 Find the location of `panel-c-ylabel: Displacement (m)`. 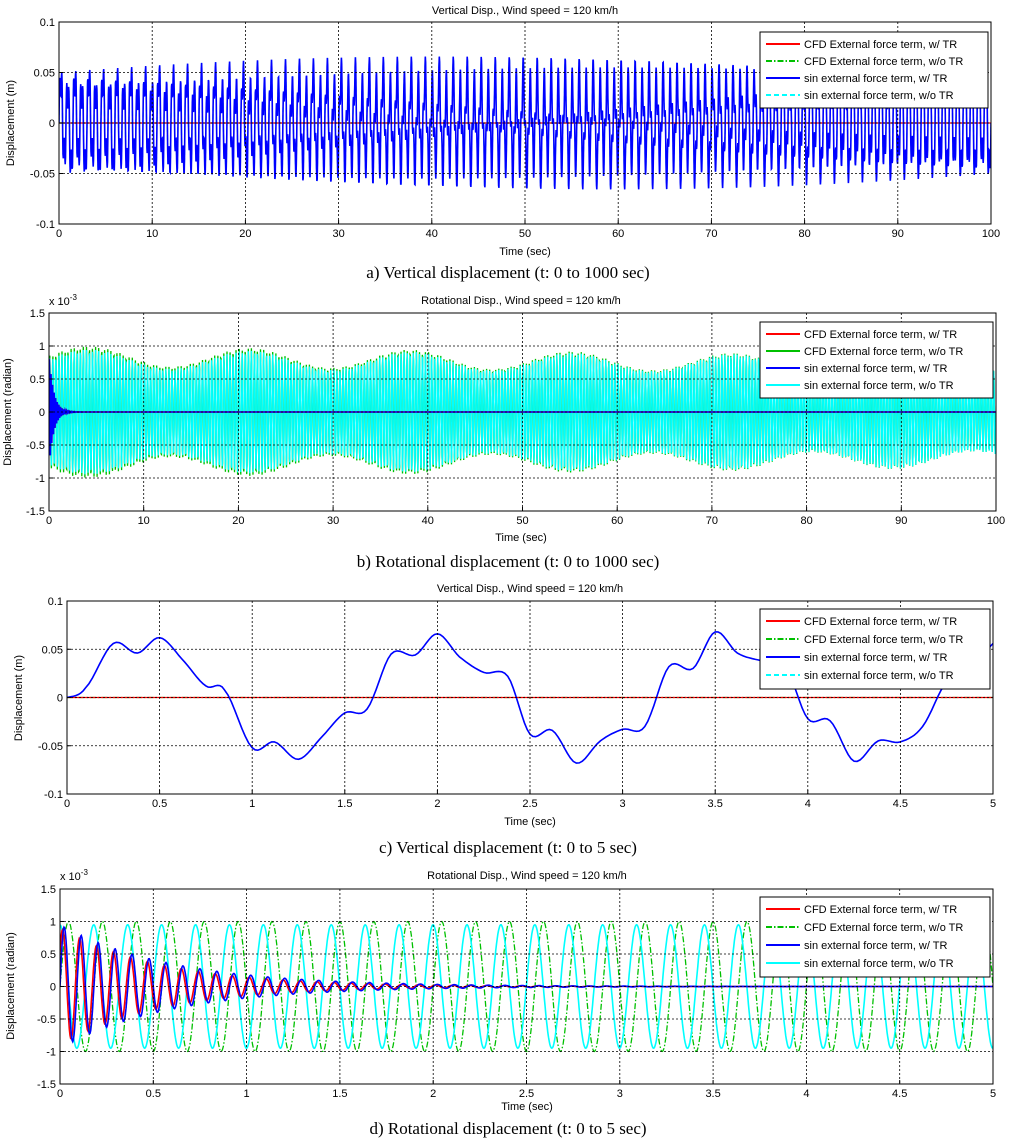

panel-c-ylabel: Displacement (m) is located at coordinates (19, 698).